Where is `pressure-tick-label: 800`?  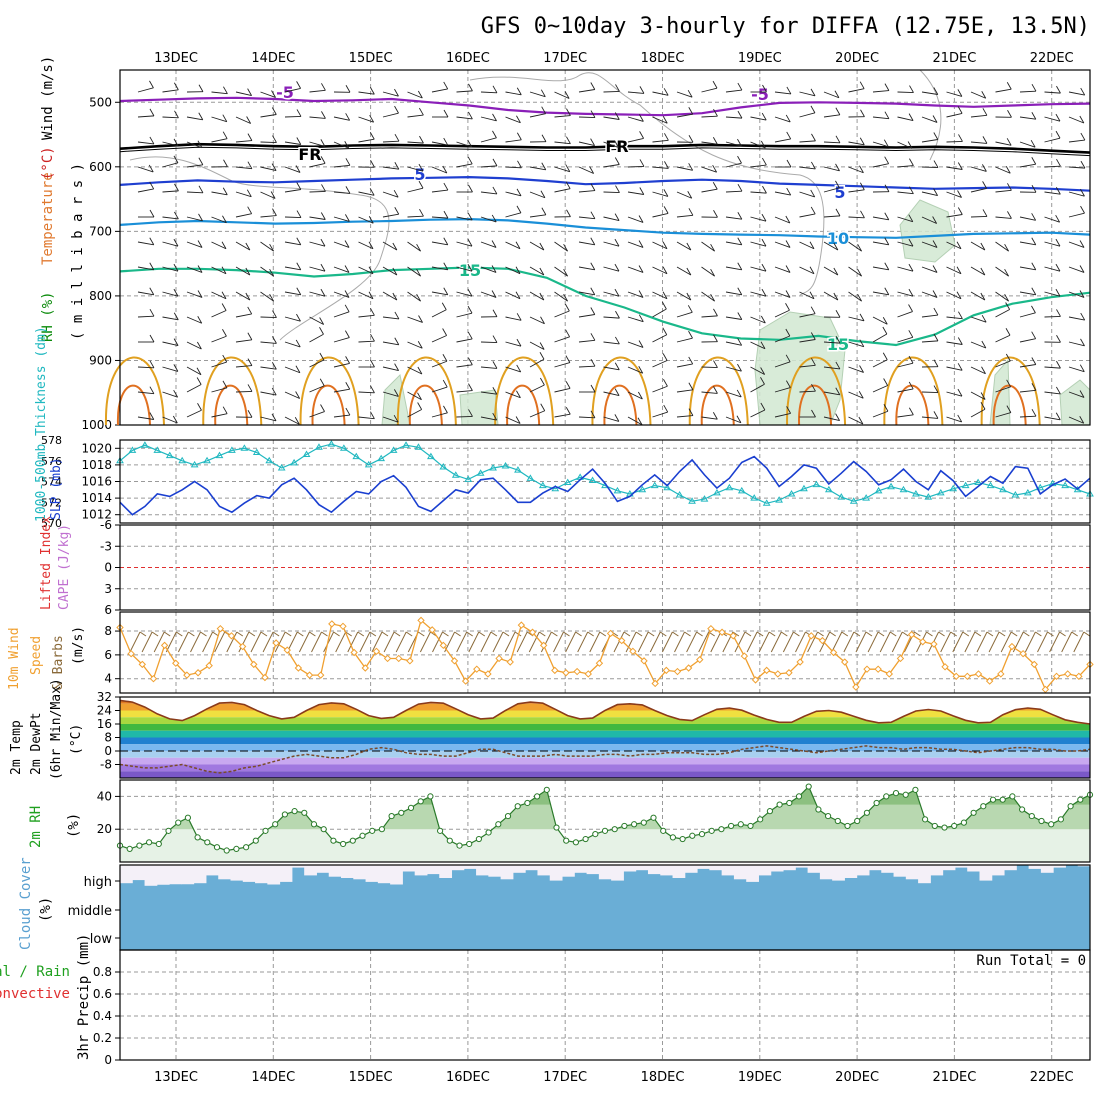
pressure-tick-label: 800 is located at coordinates (100, 296).